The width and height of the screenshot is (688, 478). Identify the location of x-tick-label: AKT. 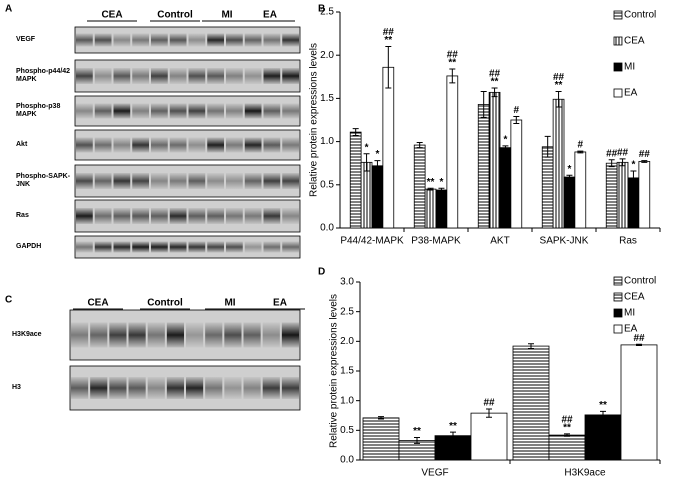
(499, 241).